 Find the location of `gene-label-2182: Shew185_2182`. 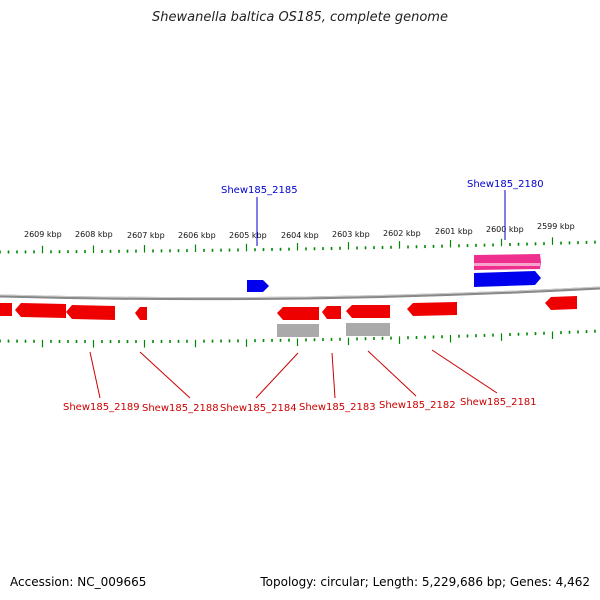

gene-label-2182: Shew185_2182 is located at coordinates (417, 405).